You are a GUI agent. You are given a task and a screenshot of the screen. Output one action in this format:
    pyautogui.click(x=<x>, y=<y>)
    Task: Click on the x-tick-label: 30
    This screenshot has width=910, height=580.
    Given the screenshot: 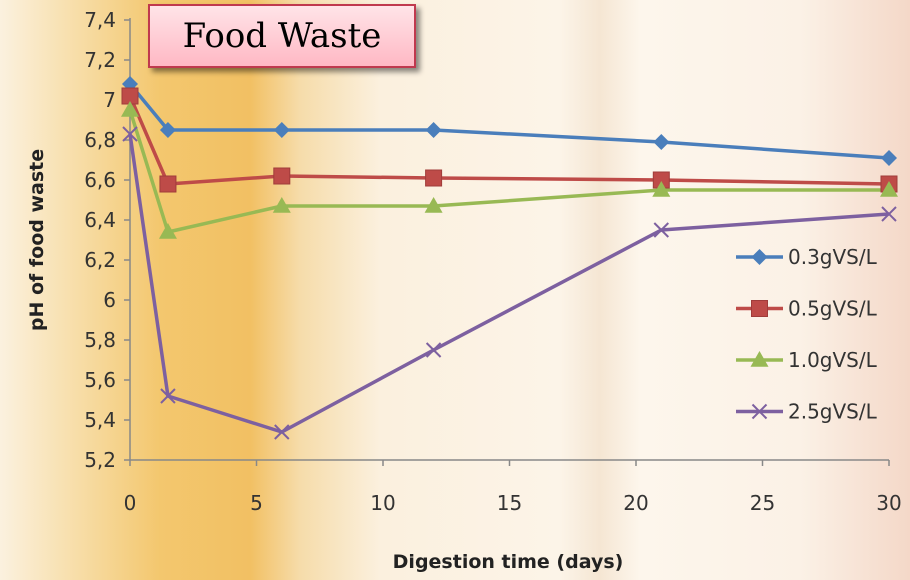 What is the action you would take?
    pyautogui.click(x=888, y=503)
    